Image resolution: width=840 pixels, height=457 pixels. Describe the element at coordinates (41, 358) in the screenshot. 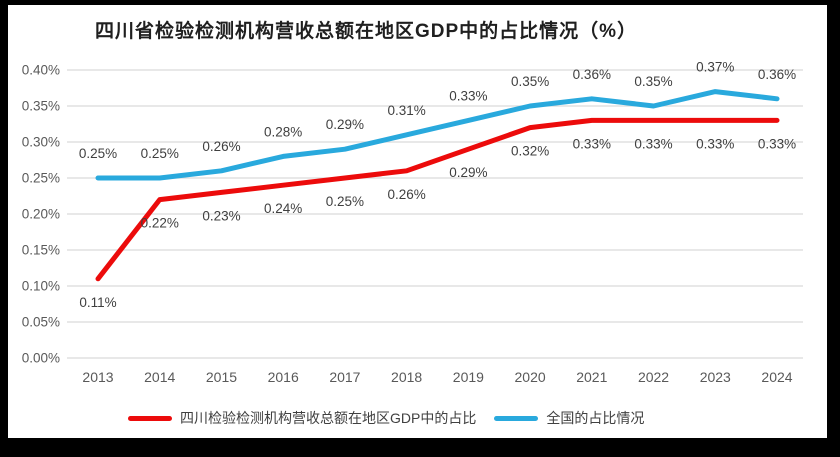

I see `y-tick-label: 0.00%` at that location.